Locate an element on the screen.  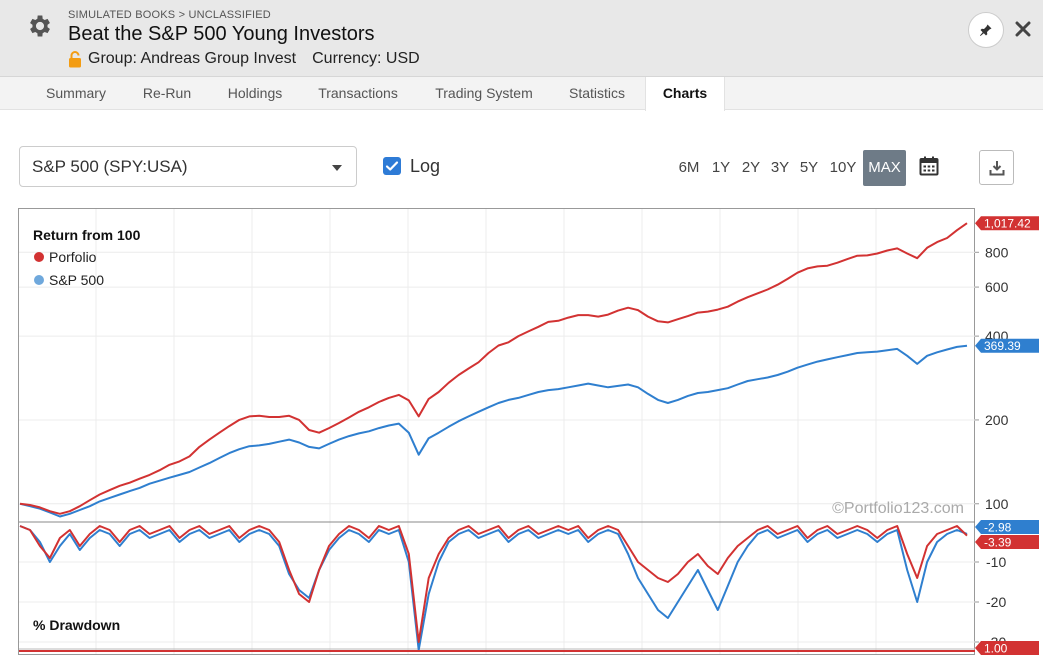
close-icon is located at coordinates (1023, 29).